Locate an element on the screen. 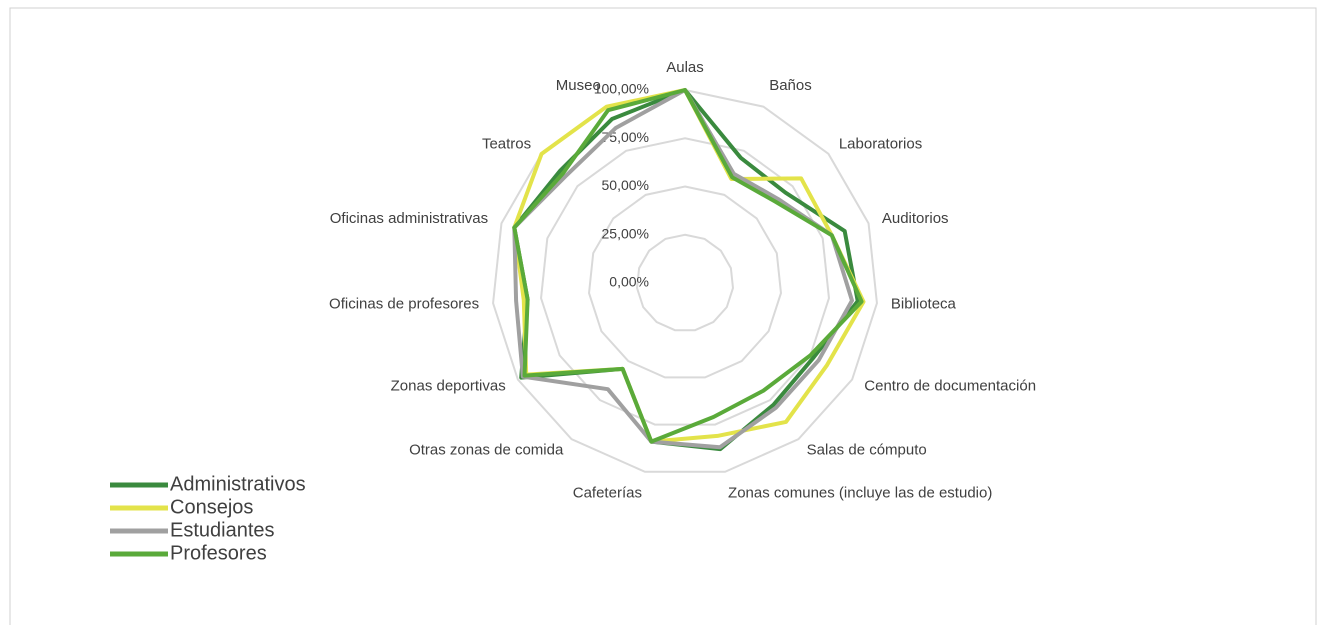 The image size is (1327, 630). category-label: Zonas comunes (incluye las de estudio) is located at coordinates (860, 492).